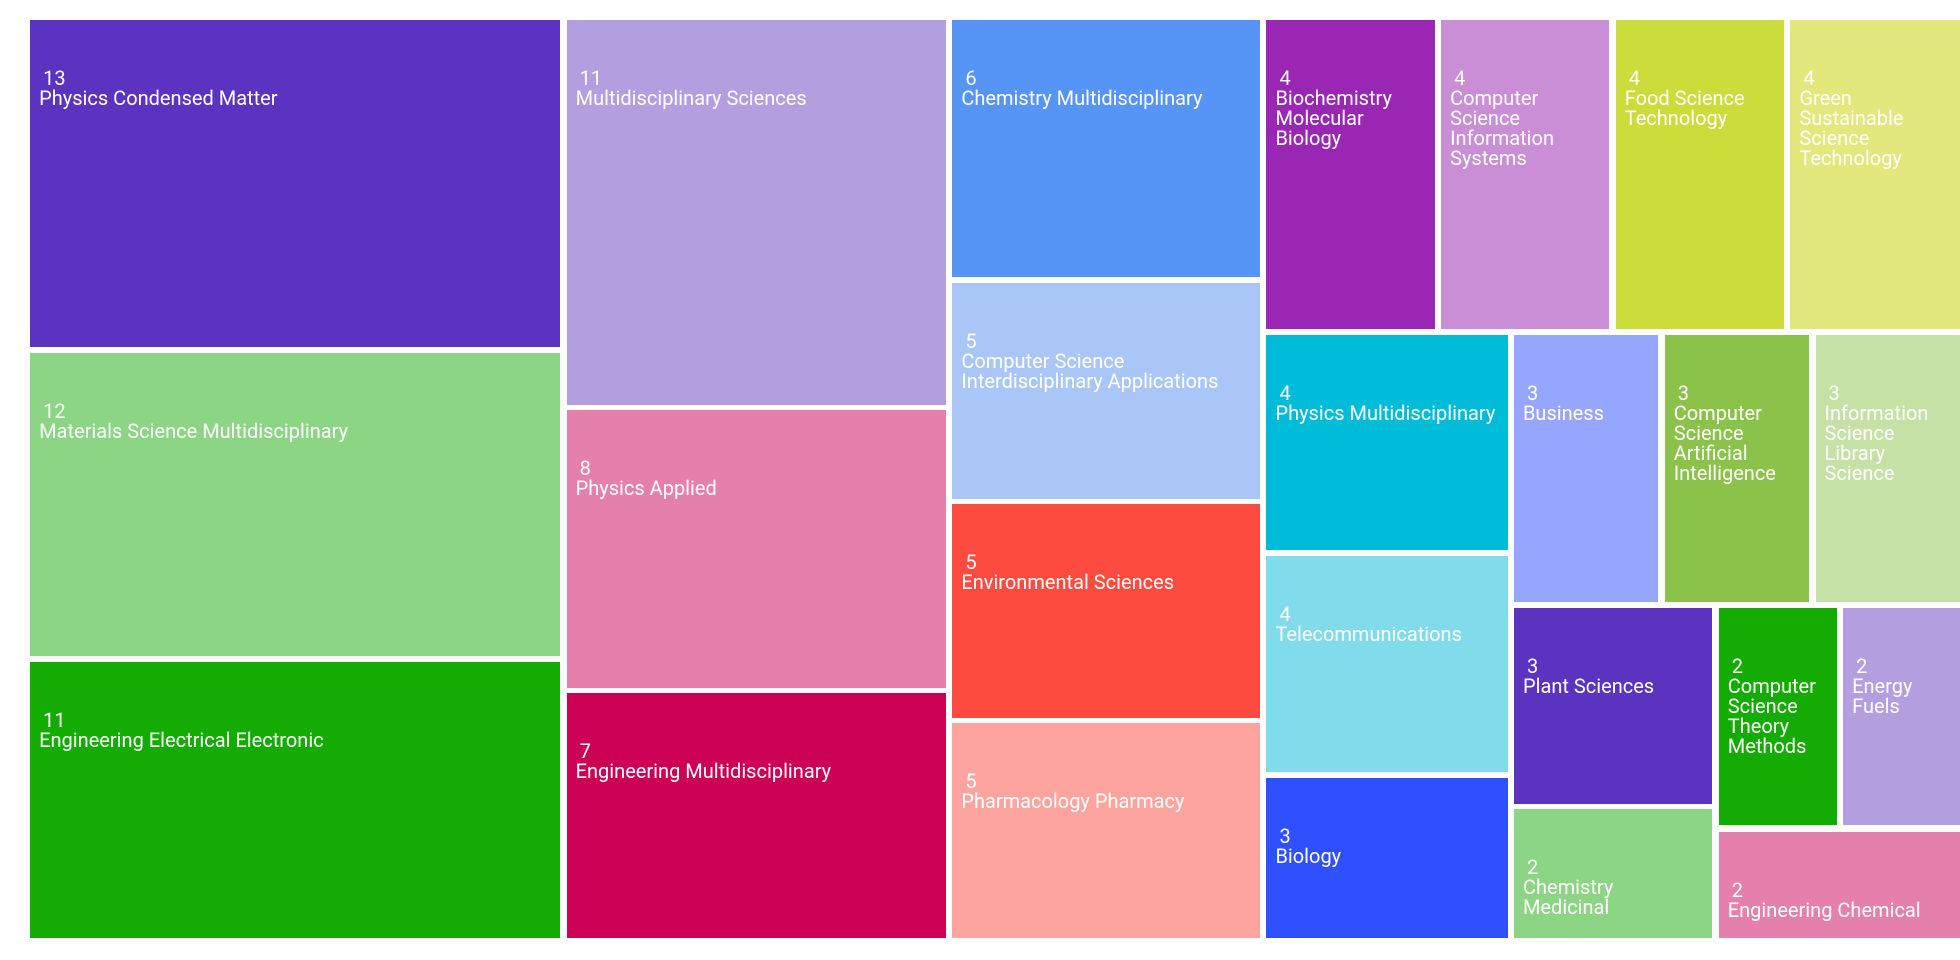 Image resolution: width=1960 pixels, height=960 pixels. What do you see at coordinates (295, 183) in the screenshot?
I see `treemap-cell: 13 Physics Condensed Matter` at bounding box center [295, 183].